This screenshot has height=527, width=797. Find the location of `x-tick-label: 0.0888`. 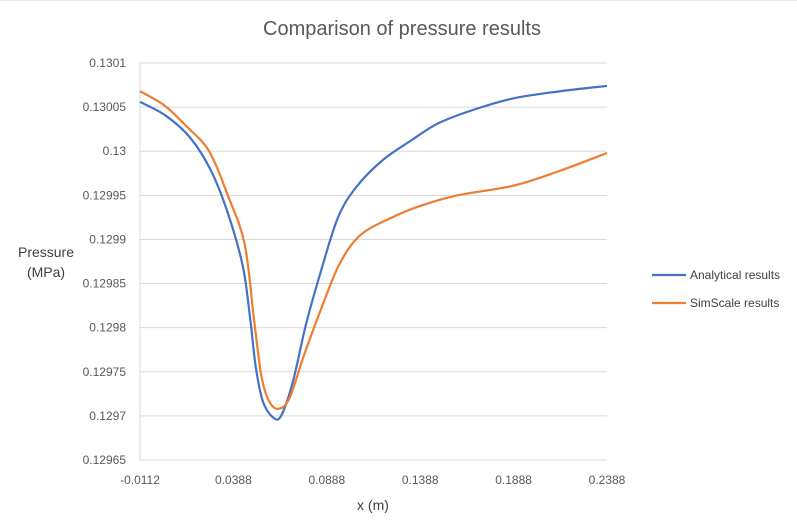

x-tick-label: 0.0888 is located at coordinates (326, 480).